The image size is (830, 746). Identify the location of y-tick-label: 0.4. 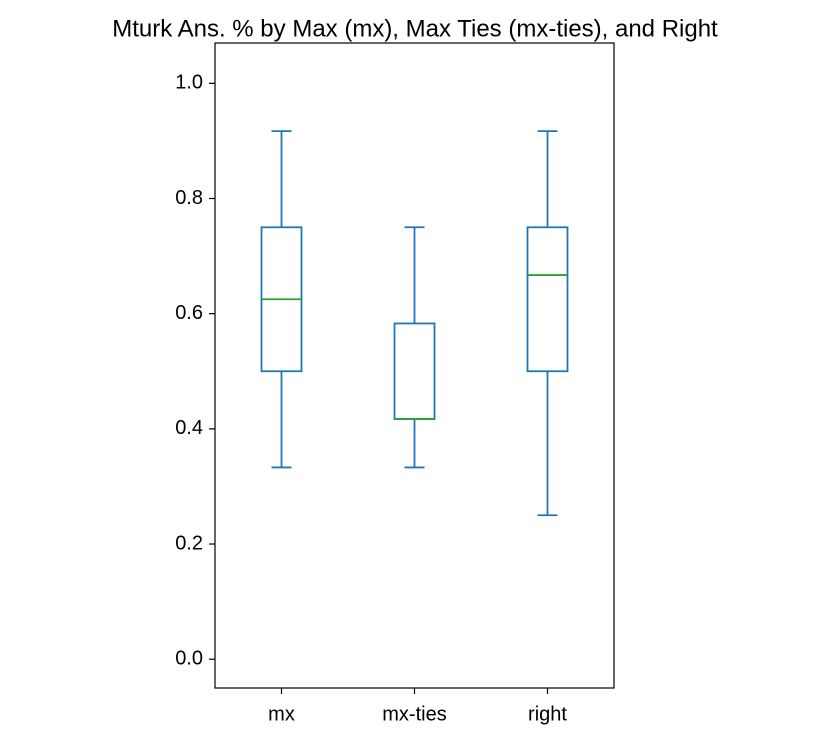
(189, 428).